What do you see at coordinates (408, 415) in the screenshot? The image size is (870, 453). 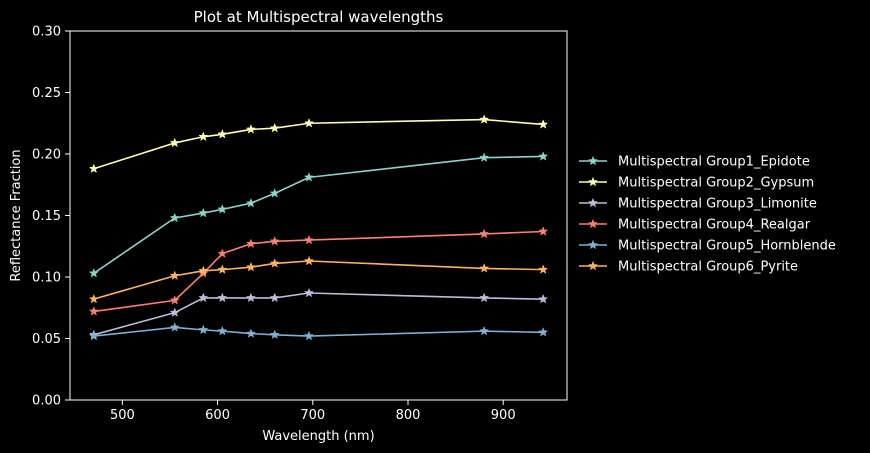 I see `x-tick-label: 800` at bounding box center [408, 415].